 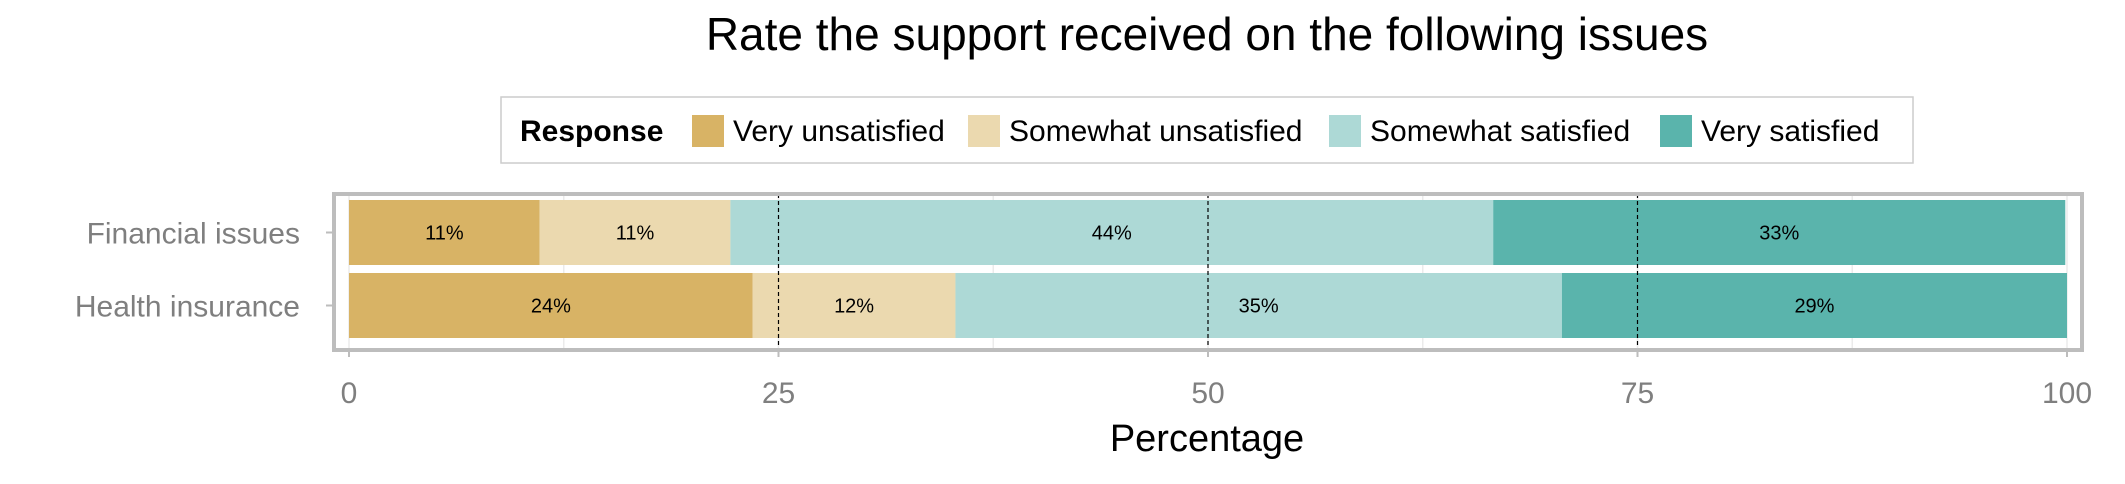 I want to click on bar-health-insurance-somewhat-satisfied, so click(x=1258, y=305).